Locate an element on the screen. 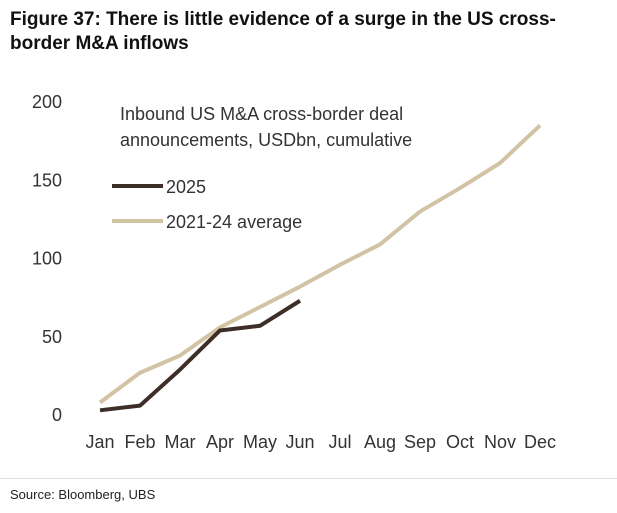  chart-subtitle: announcements, USDbn, cumulative is located at coordinates (266, 140).